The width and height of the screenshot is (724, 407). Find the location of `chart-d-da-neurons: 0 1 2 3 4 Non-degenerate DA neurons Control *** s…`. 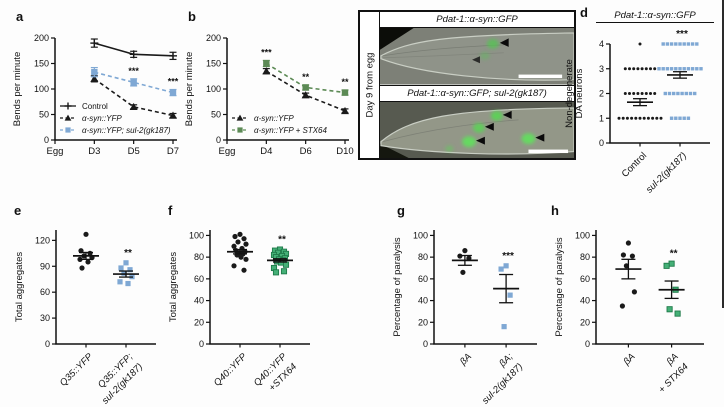

chart-d-da-neurons: 0 1 2 3 4 Non-degenerate DA neurons Control *** s… is located at coordinates (637, 112).